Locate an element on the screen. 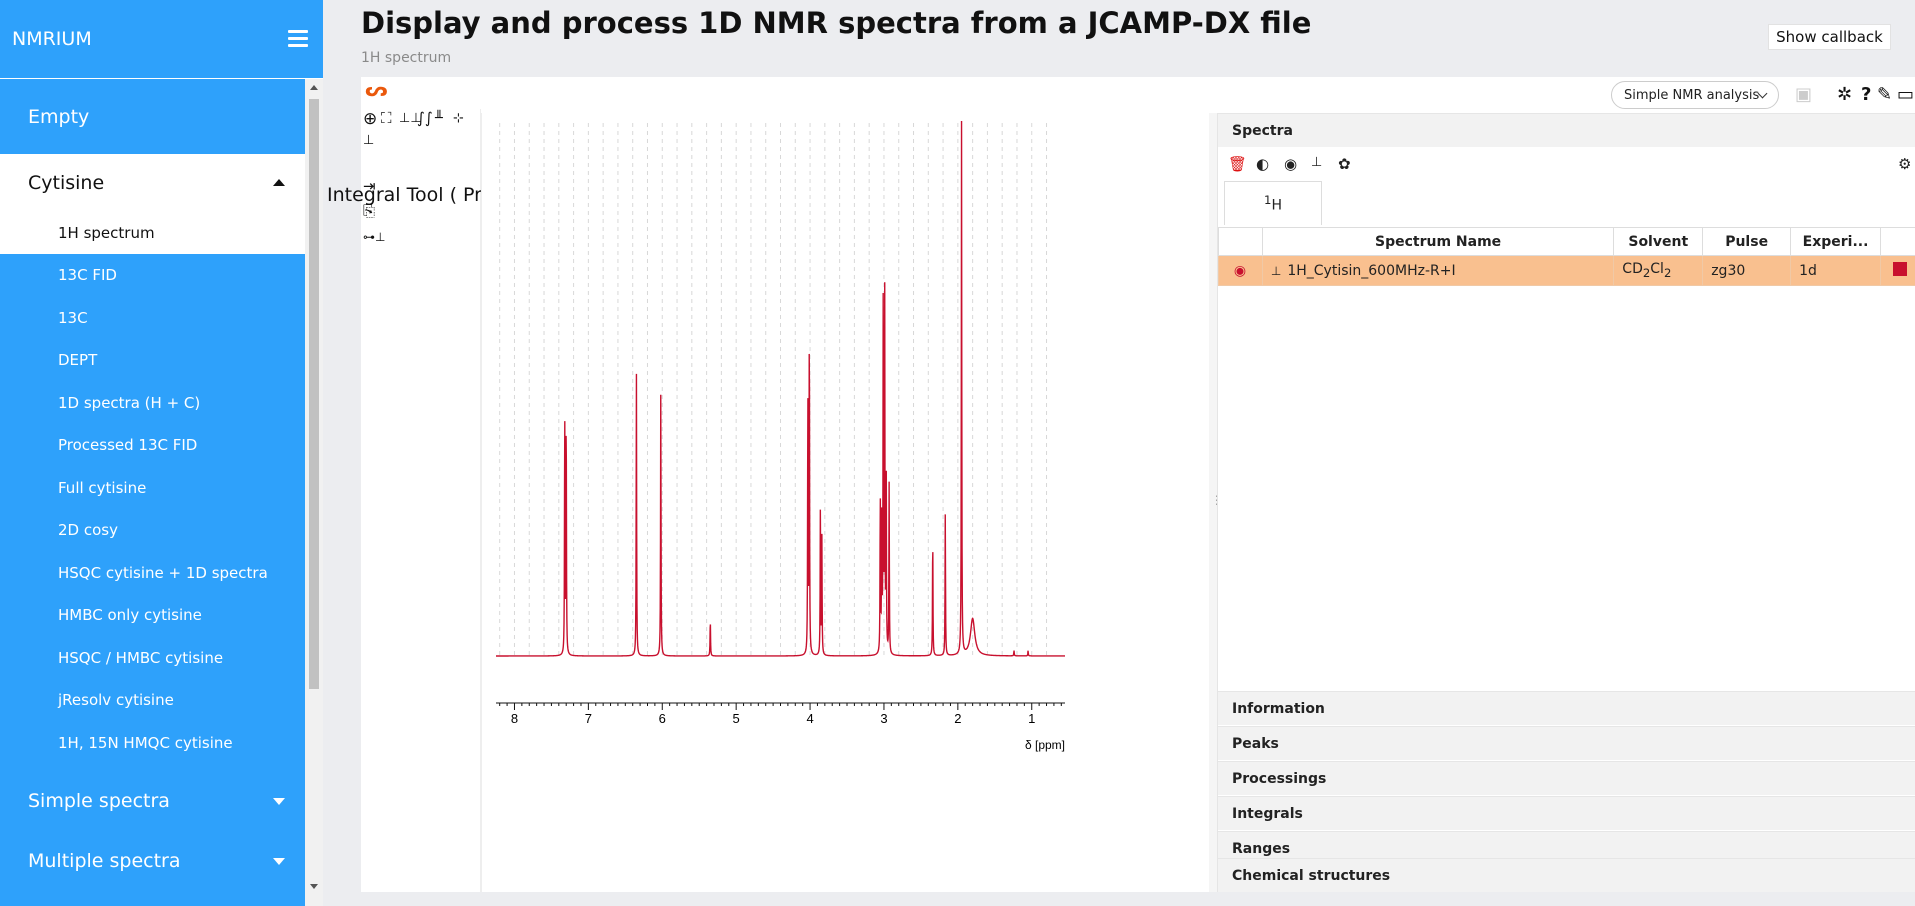 This screenshot has width=1915, height=906. help-icon: ? is located at coordinates (1866, 94).